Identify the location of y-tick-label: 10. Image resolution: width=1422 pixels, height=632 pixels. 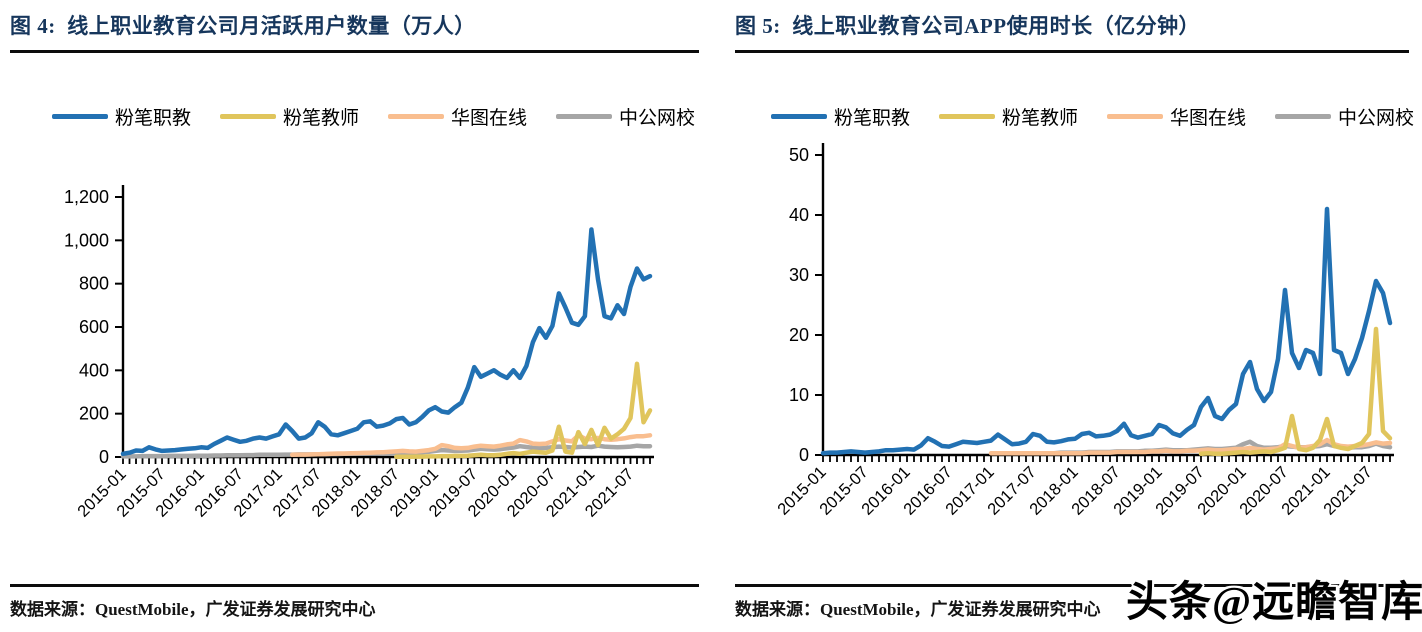
(799, 395).